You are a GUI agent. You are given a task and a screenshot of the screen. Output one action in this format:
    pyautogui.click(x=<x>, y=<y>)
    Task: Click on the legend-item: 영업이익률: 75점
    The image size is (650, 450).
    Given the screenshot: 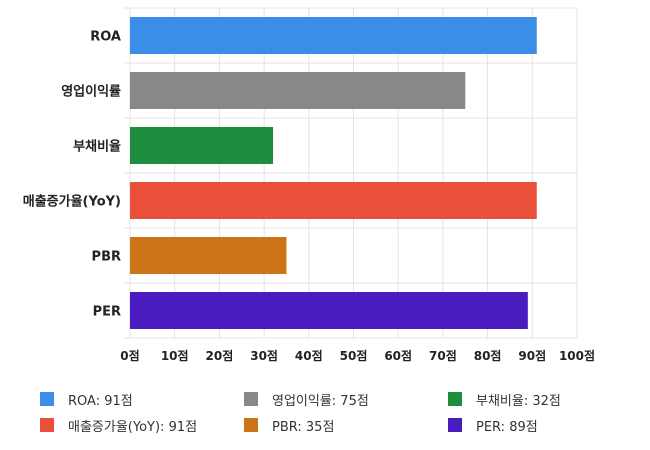 What is the action you would take?
    pyautogui.click(x=346, y=399)
    